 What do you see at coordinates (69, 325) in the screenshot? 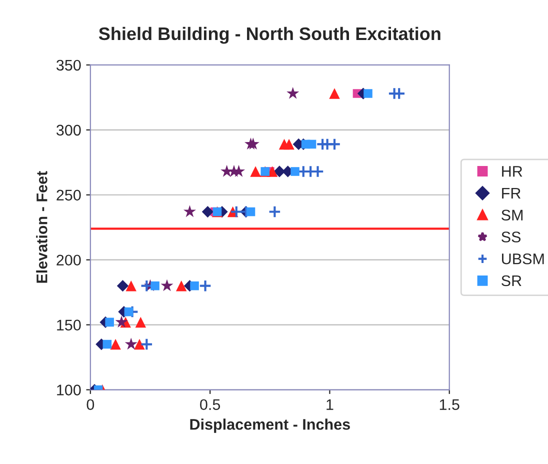
I see `y-tick-label: 150` at bounding box center [69, 325].